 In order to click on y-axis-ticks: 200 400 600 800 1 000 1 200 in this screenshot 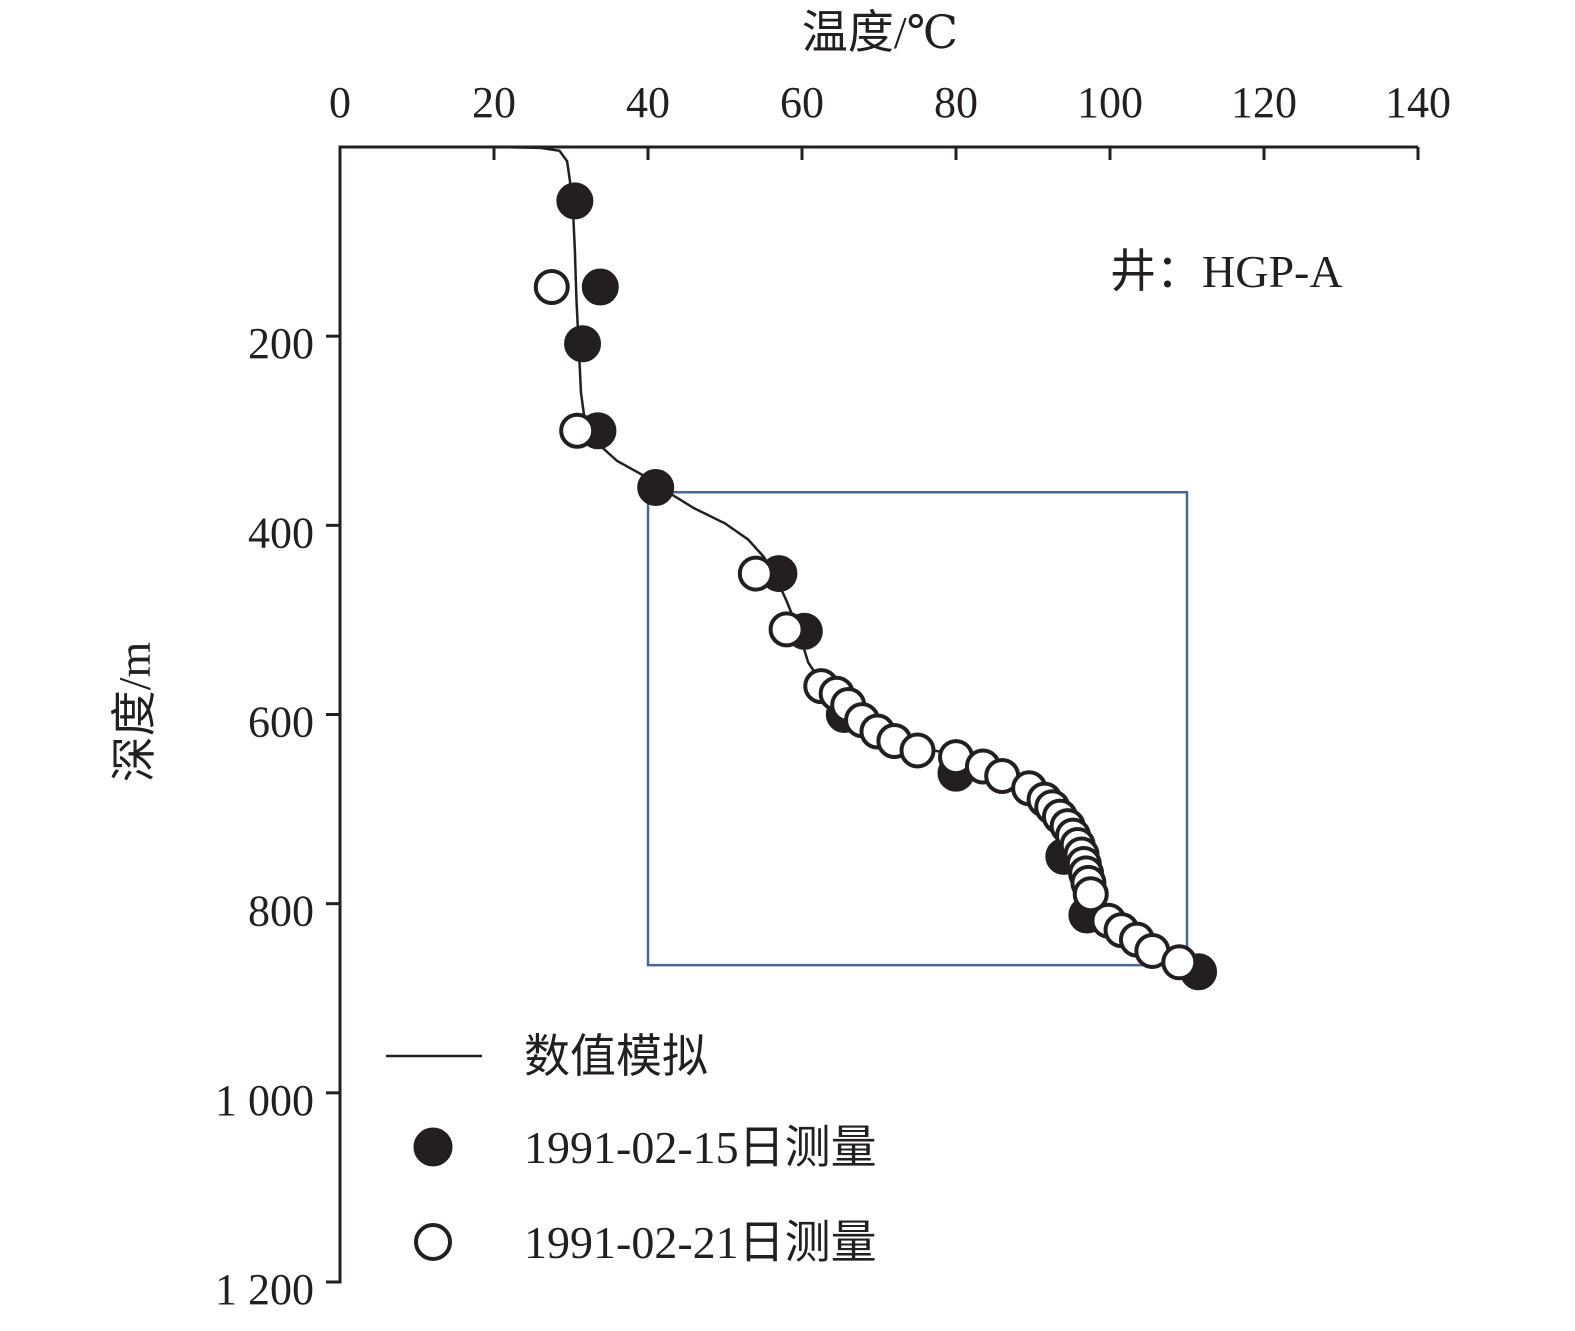, I will do `click(277, 816)`.